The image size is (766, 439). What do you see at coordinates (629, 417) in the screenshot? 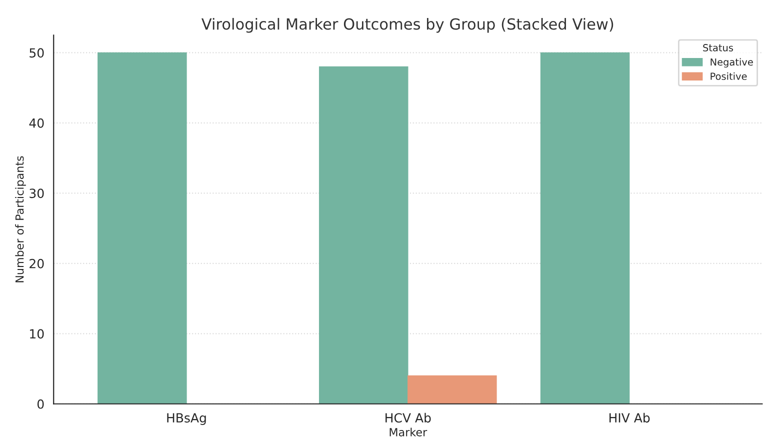
I see `x-tick-label: HIV Ab` at bounding box center [629, 417].